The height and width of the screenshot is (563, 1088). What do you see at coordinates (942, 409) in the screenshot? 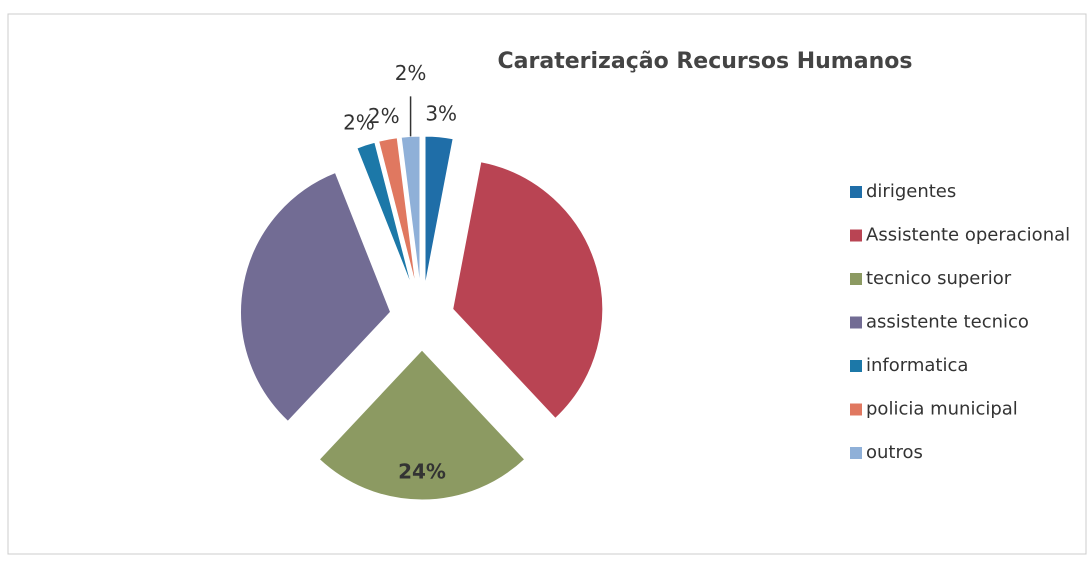
I see `legend-label: policia municipal` at bounding box center [942, 409].